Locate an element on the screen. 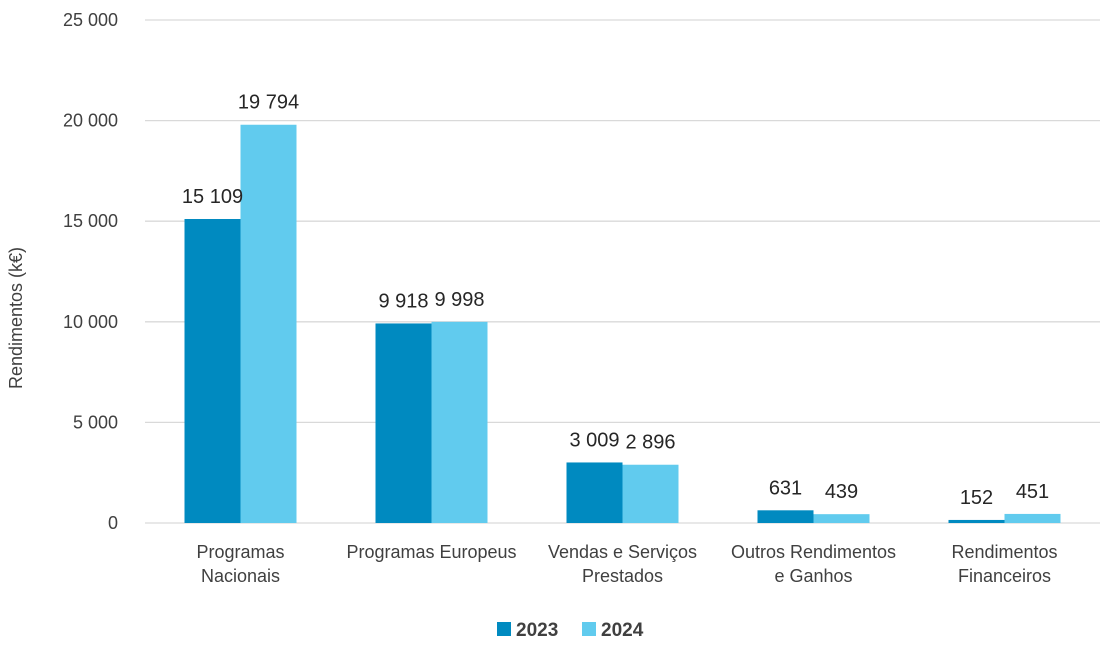 This screenshot has width=1110, height=648. data-label: 439 is located at coordinates (841, 492).